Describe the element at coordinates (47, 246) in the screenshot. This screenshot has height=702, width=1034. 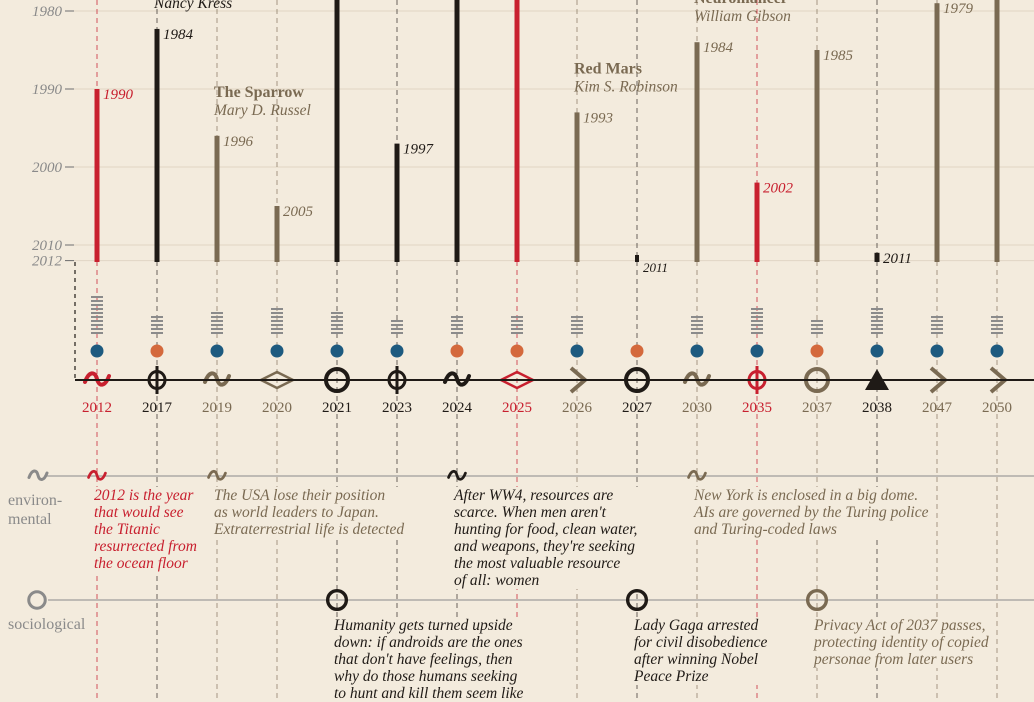
I see `y-tick-label: 2010` at that location.